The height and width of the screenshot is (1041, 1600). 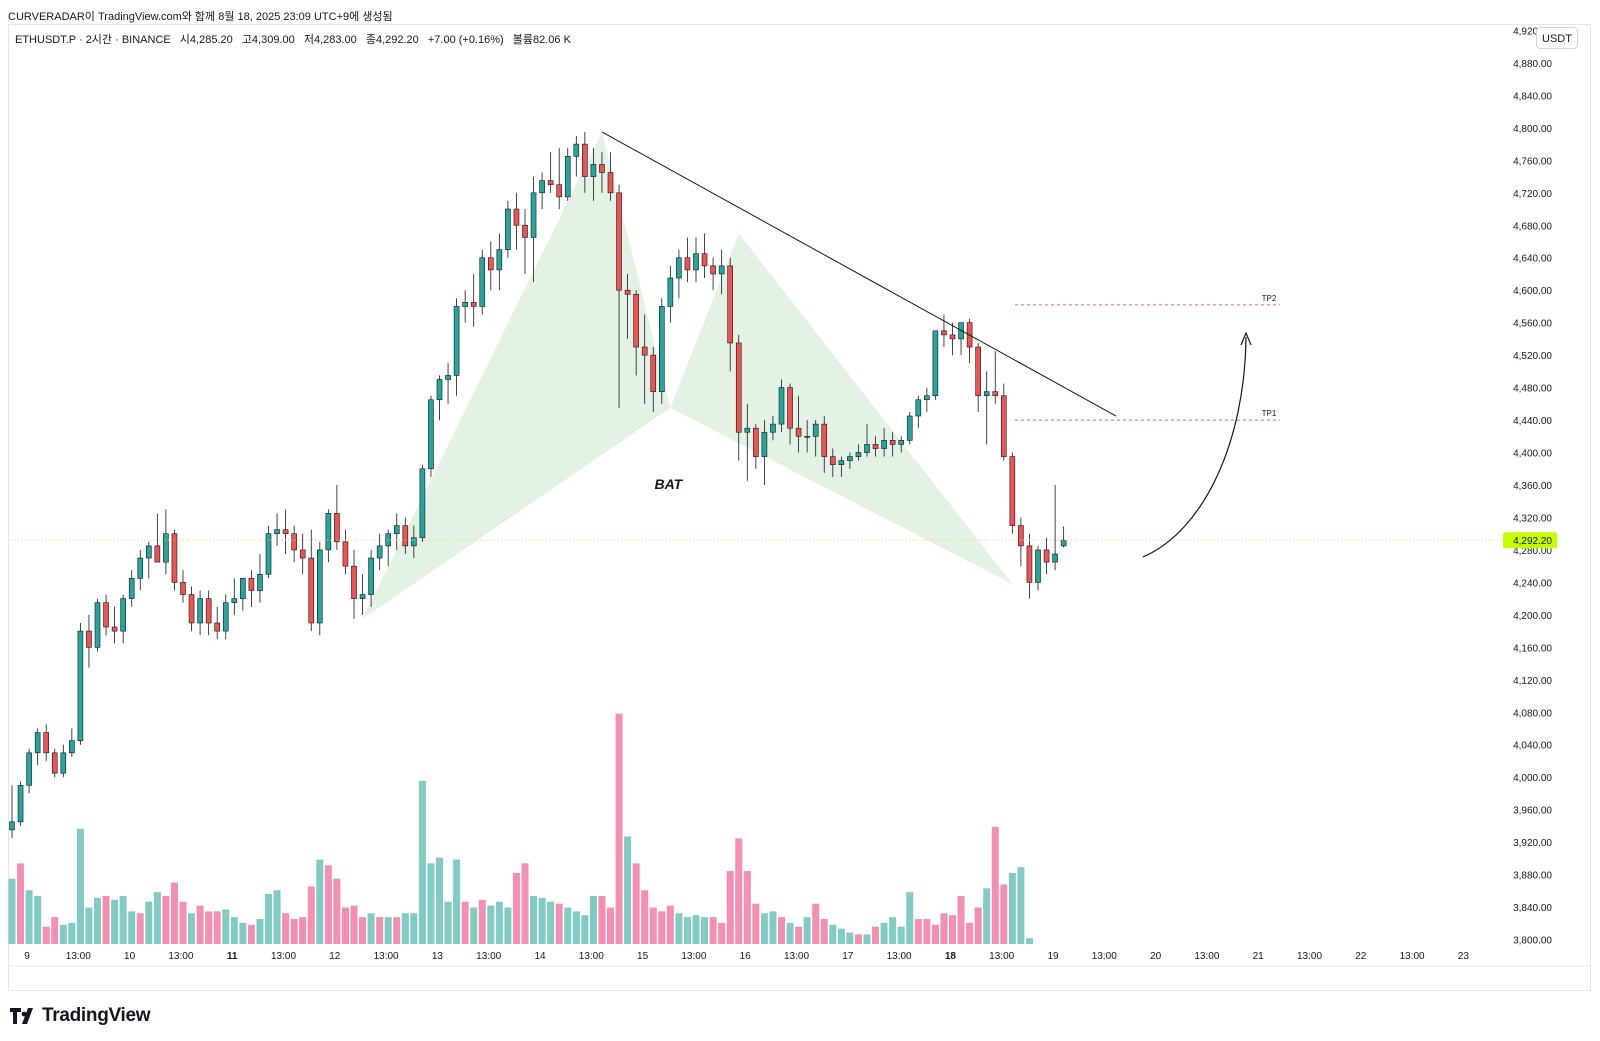 What do you see at coordinates (1532, 64) in the screenshot?
I see `y-tick-label: 4,880.00` at bounding box center [1532, 64].